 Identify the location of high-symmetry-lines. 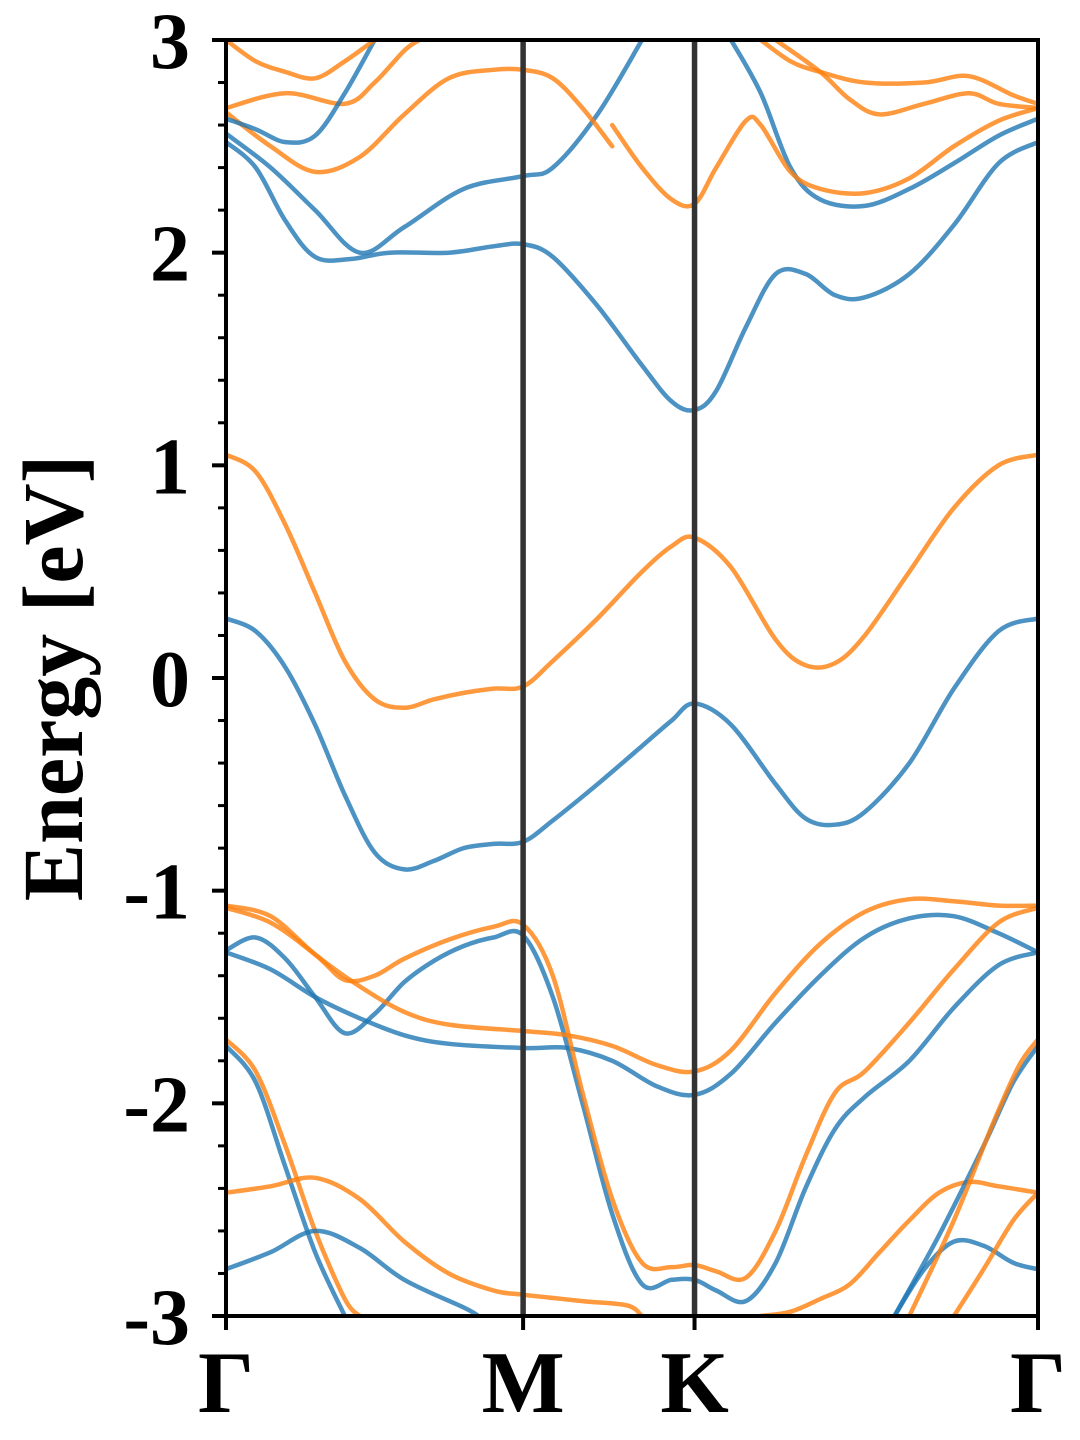
(609, 678).